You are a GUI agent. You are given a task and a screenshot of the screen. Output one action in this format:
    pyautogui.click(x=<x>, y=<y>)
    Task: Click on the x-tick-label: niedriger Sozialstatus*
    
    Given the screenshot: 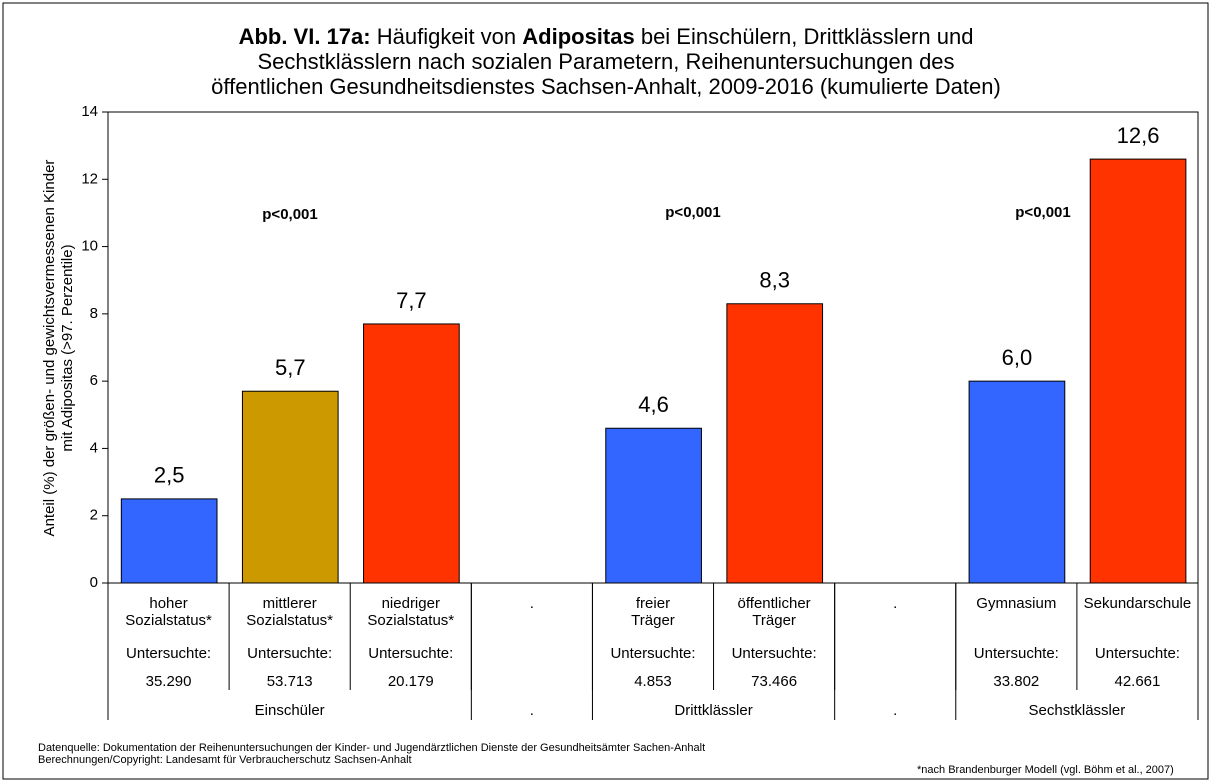 What is the action you would take?
    pyautogui.click(x=411, y=612)
    